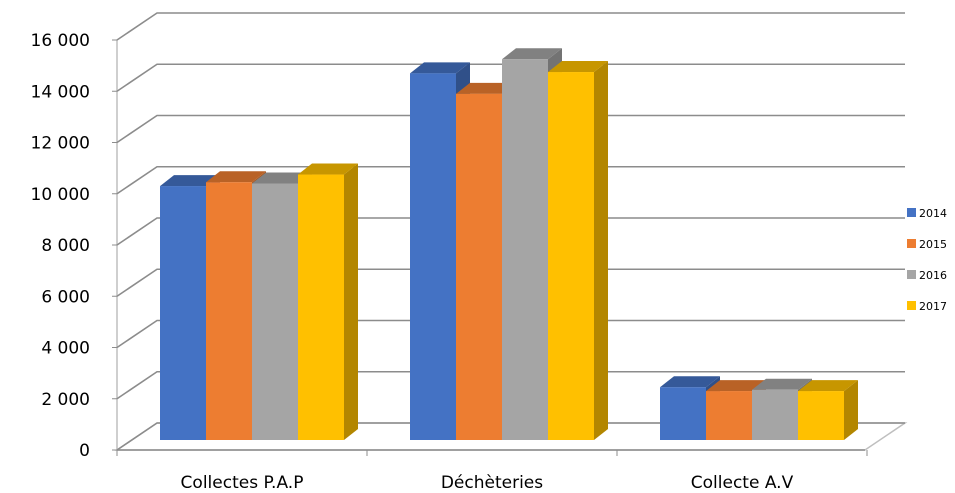 The width and height of the screenshot is (955, 493). I want to click on x-tick-label: Collectes P.A.P, so click(242, 483).